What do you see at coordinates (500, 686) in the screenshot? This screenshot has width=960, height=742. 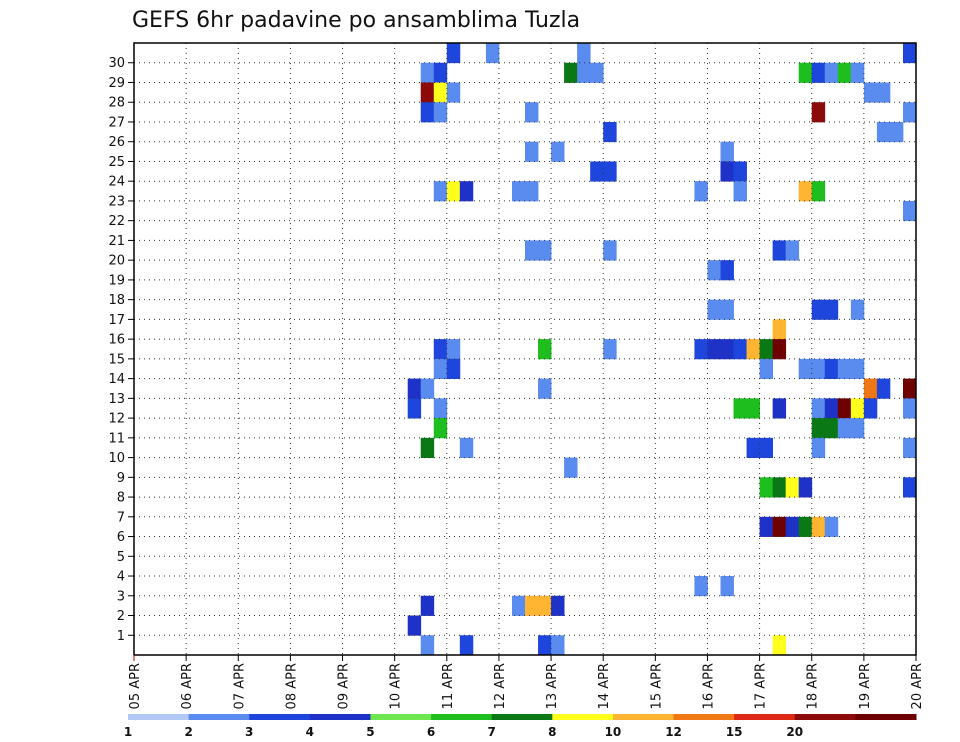 I see `x-tick-label: 12 APR` at bounding box center [500, 686].